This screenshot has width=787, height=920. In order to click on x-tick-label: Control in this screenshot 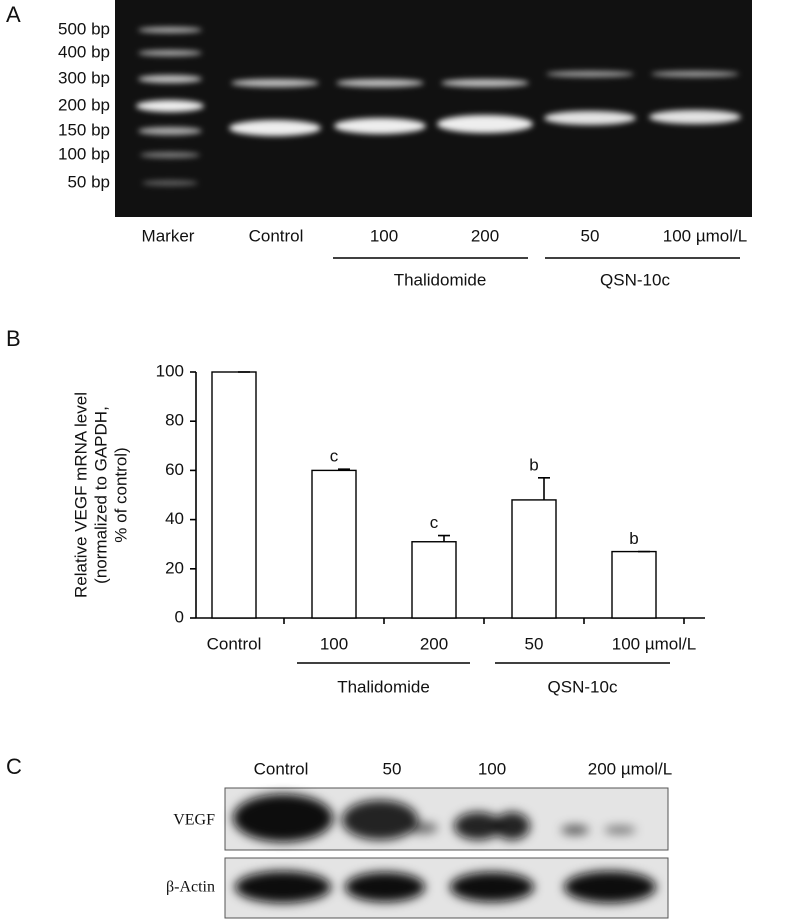, I will do `click(234, 643)`.